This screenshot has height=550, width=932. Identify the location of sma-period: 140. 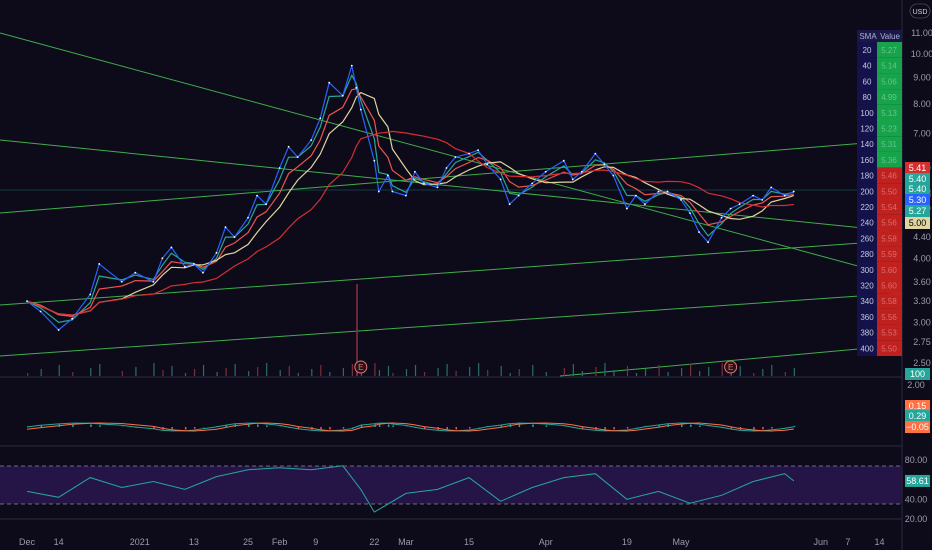
(867, 144).